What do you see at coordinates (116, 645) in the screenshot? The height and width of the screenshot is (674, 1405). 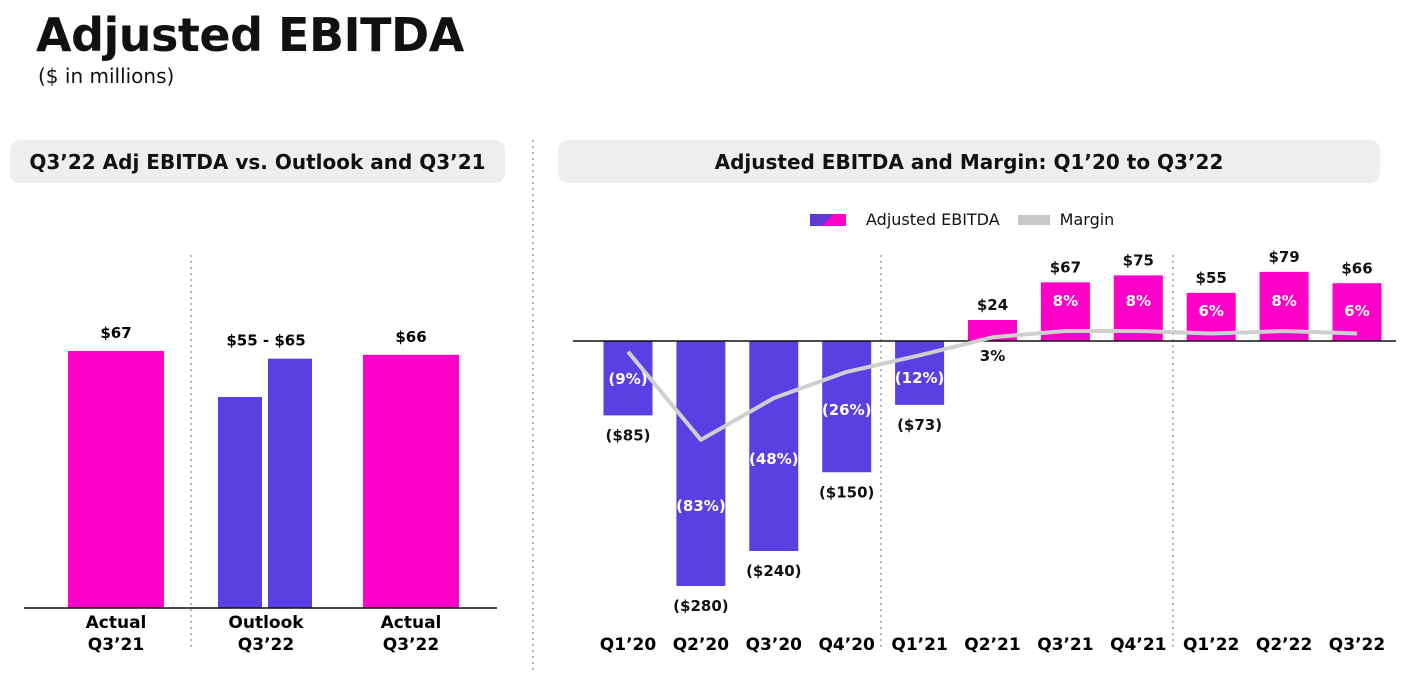 I see `left-category-label-0-1: Q3’21` at bounding box center [116, 645].